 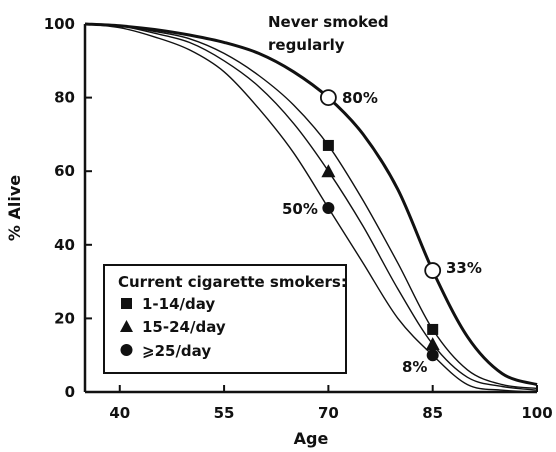 I want to click on y-tick-label-20: 20, so click(x=64, y=318).